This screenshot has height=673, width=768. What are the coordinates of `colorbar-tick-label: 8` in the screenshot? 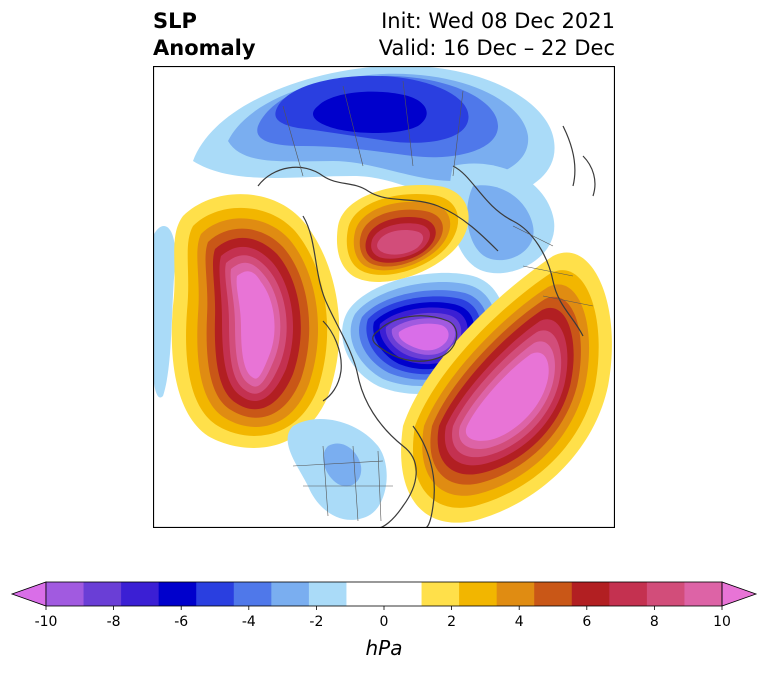 It's located at (654, 622).